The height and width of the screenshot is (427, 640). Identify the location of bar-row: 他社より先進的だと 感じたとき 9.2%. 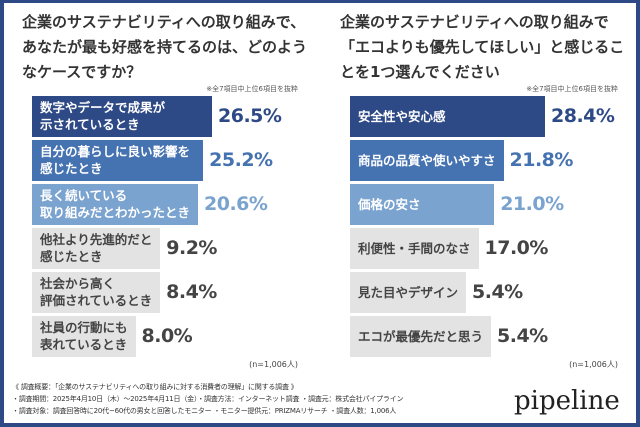
(172, 248).